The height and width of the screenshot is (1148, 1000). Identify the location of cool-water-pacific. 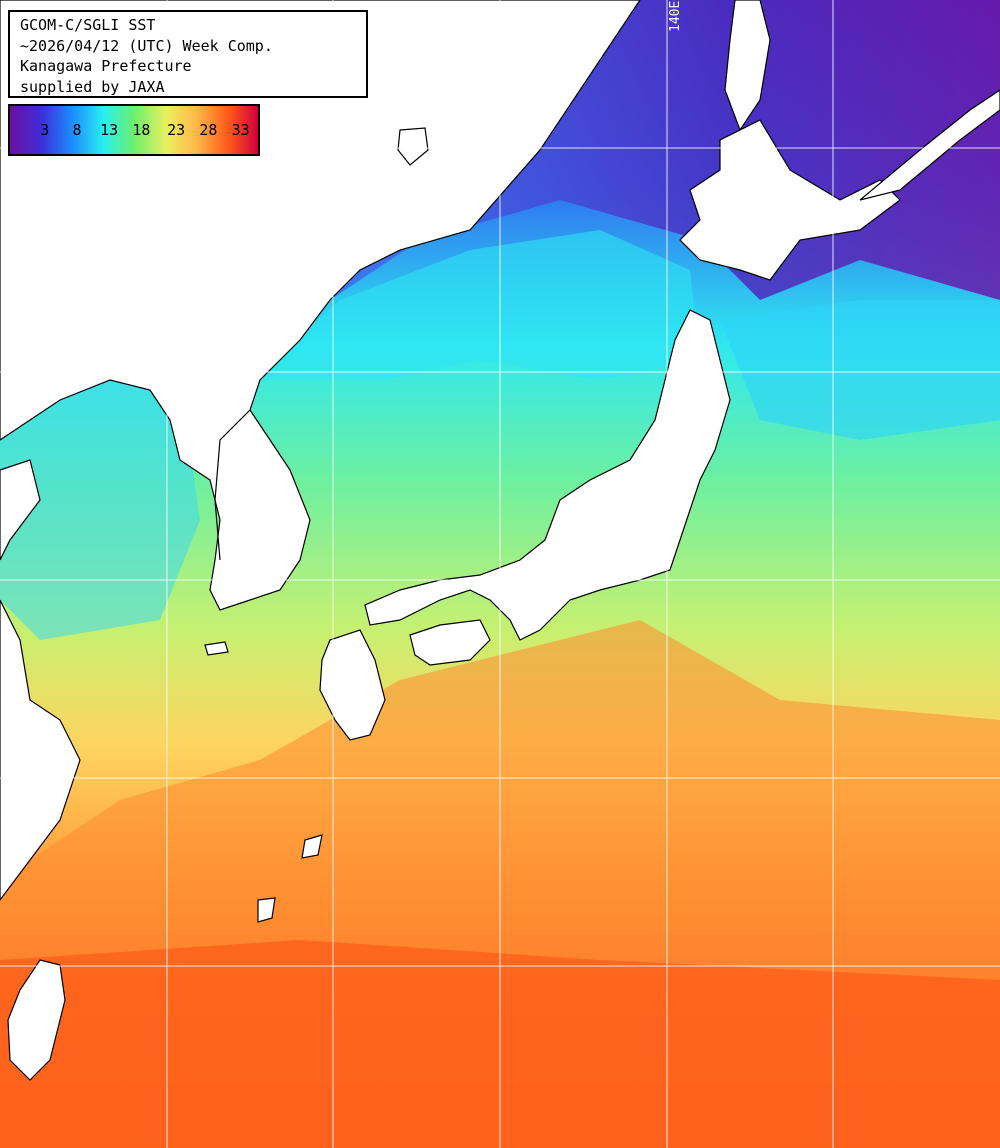
(860, 370).